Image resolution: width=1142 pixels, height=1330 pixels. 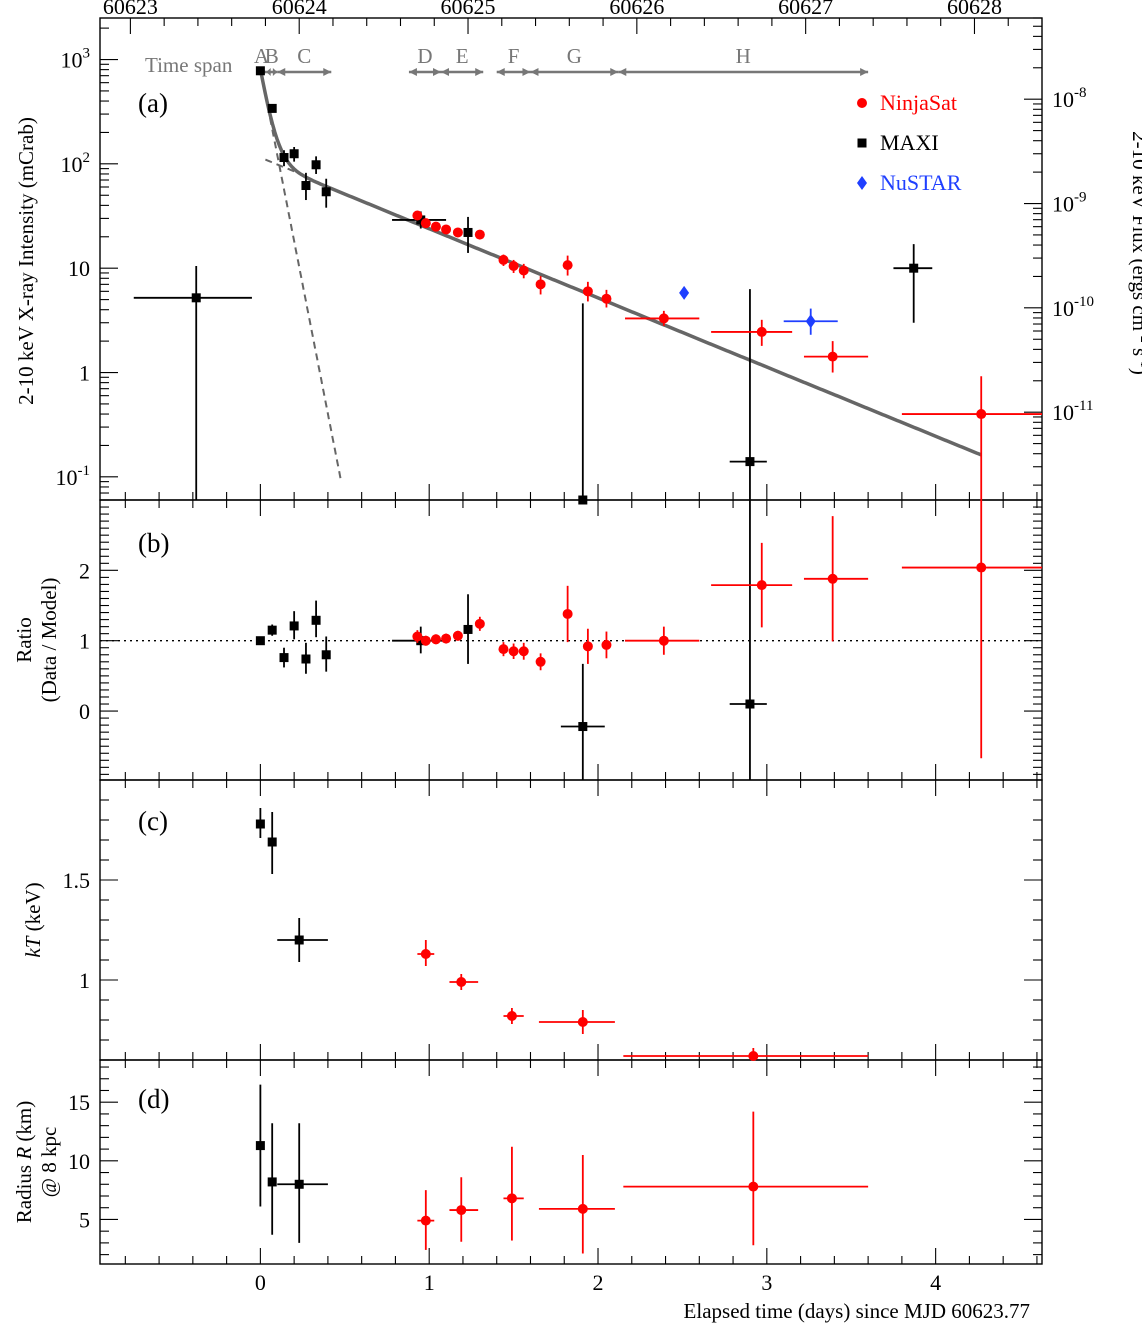 What do you see at coordinates (1135, 253) in the screenshot?
I see `right-y-axis-title: 2-10 keV Flux (ergs cm-2 s-1)` at bounding box center [1135, 253].